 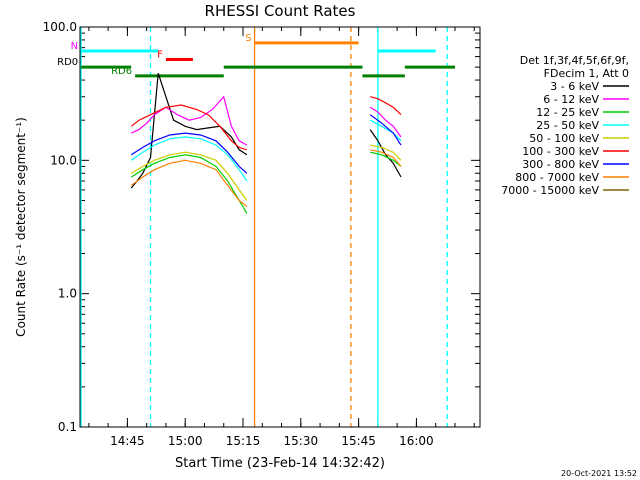 I want to click on x-tick-label: 15:30, so click(x=301, y=441).